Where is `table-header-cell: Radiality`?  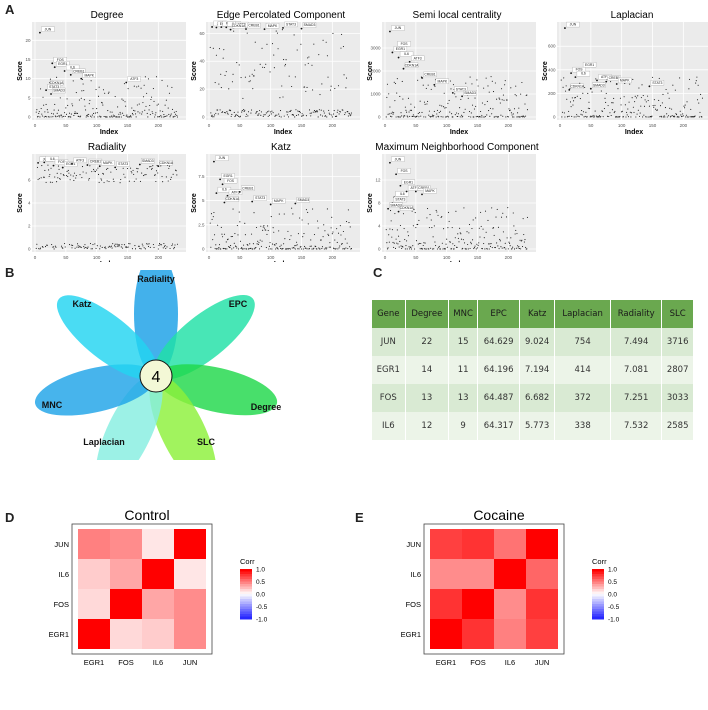 table-header-cell: Radiality is located at coordinates (636, 314).